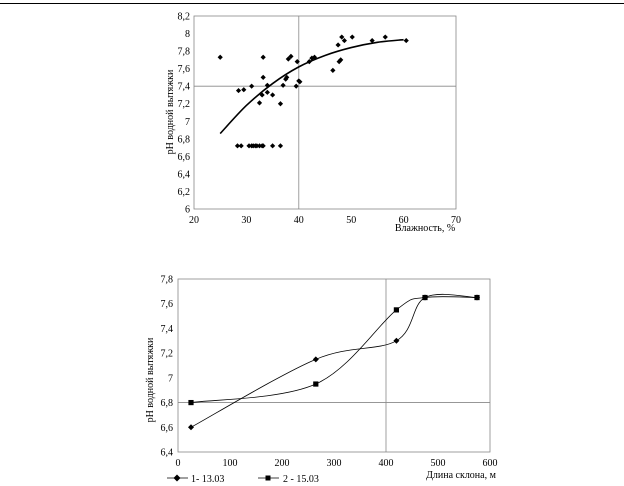  What do you see at coordinates (404, 220) in the screenshot?
I see `x-tick-label: 60` at bounding box center [404, 220].